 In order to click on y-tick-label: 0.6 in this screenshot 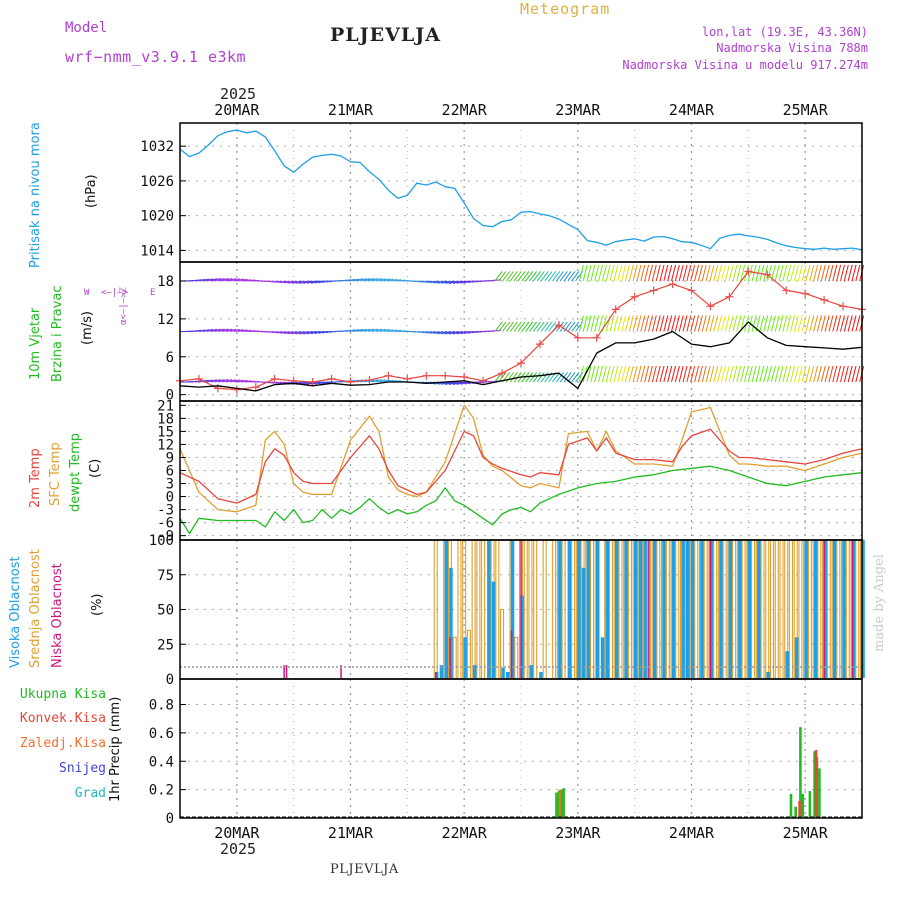, I will do `click(161, 734)`.